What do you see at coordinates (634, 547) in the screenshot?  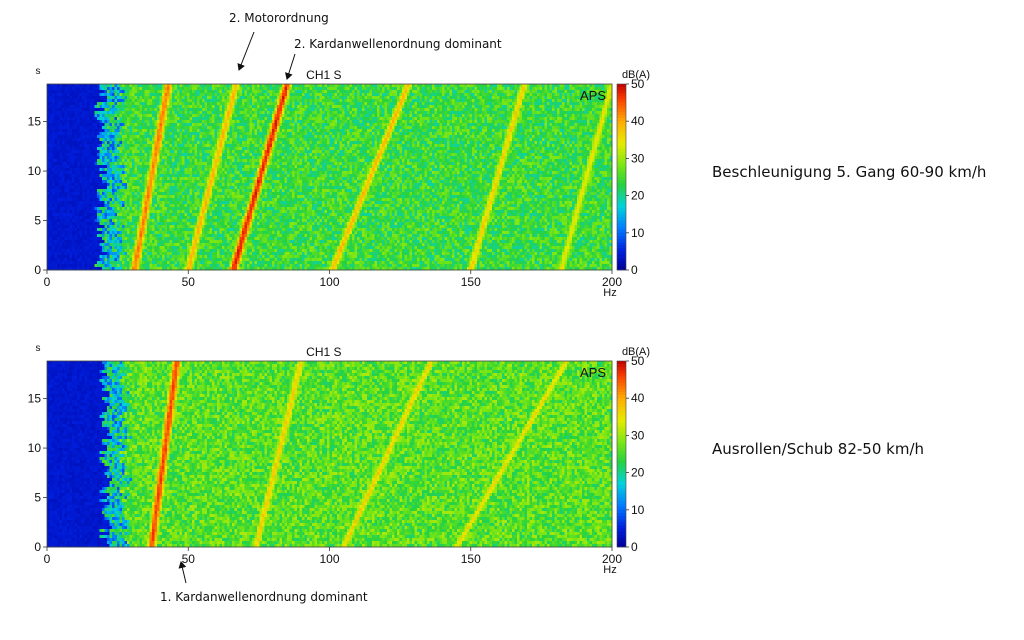 I see `bottom-colorbar-tick-label-0: 0` at bounding box center [634, 547].